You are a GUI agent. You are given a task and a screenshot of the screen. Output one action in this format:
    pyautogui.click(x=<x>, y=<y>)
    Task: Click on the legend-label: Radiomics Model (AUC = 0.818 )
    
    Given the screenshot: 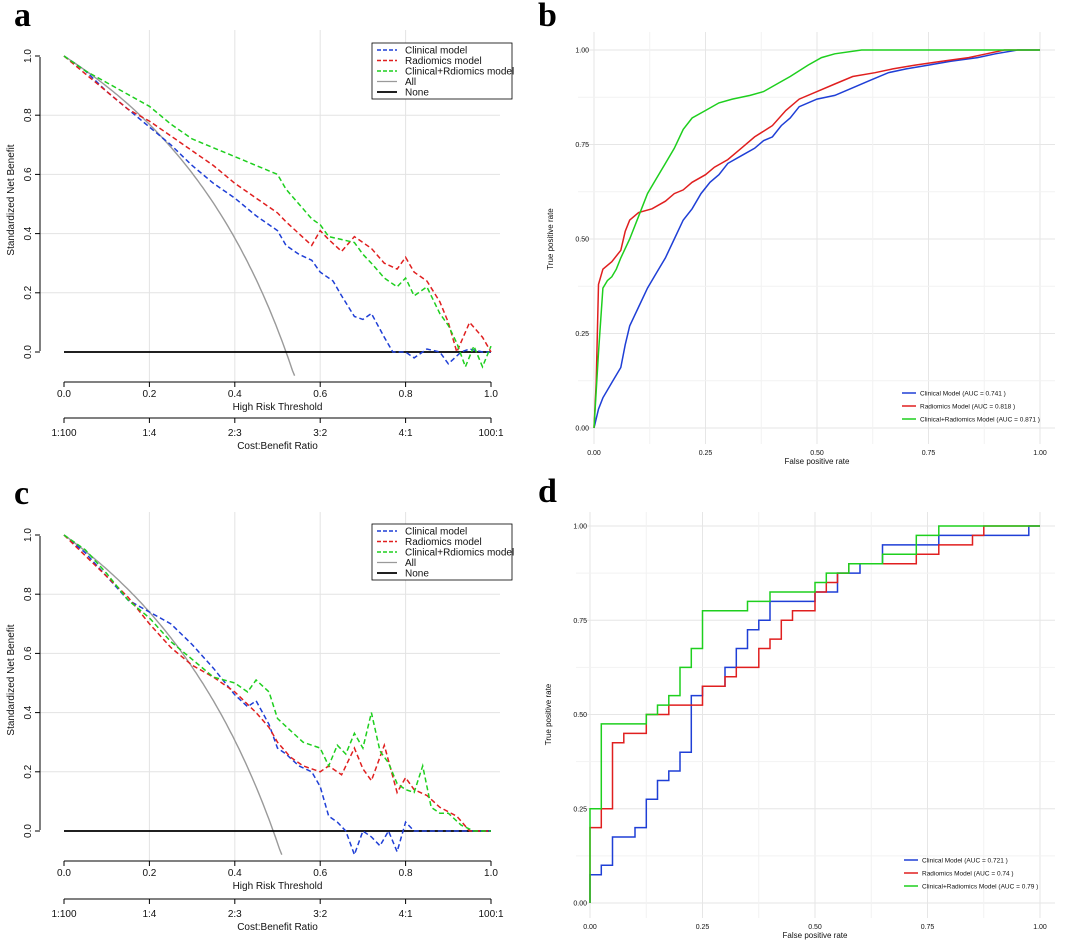 What is the action you would take?
    pyautogui.click(x=967, y=407)
    